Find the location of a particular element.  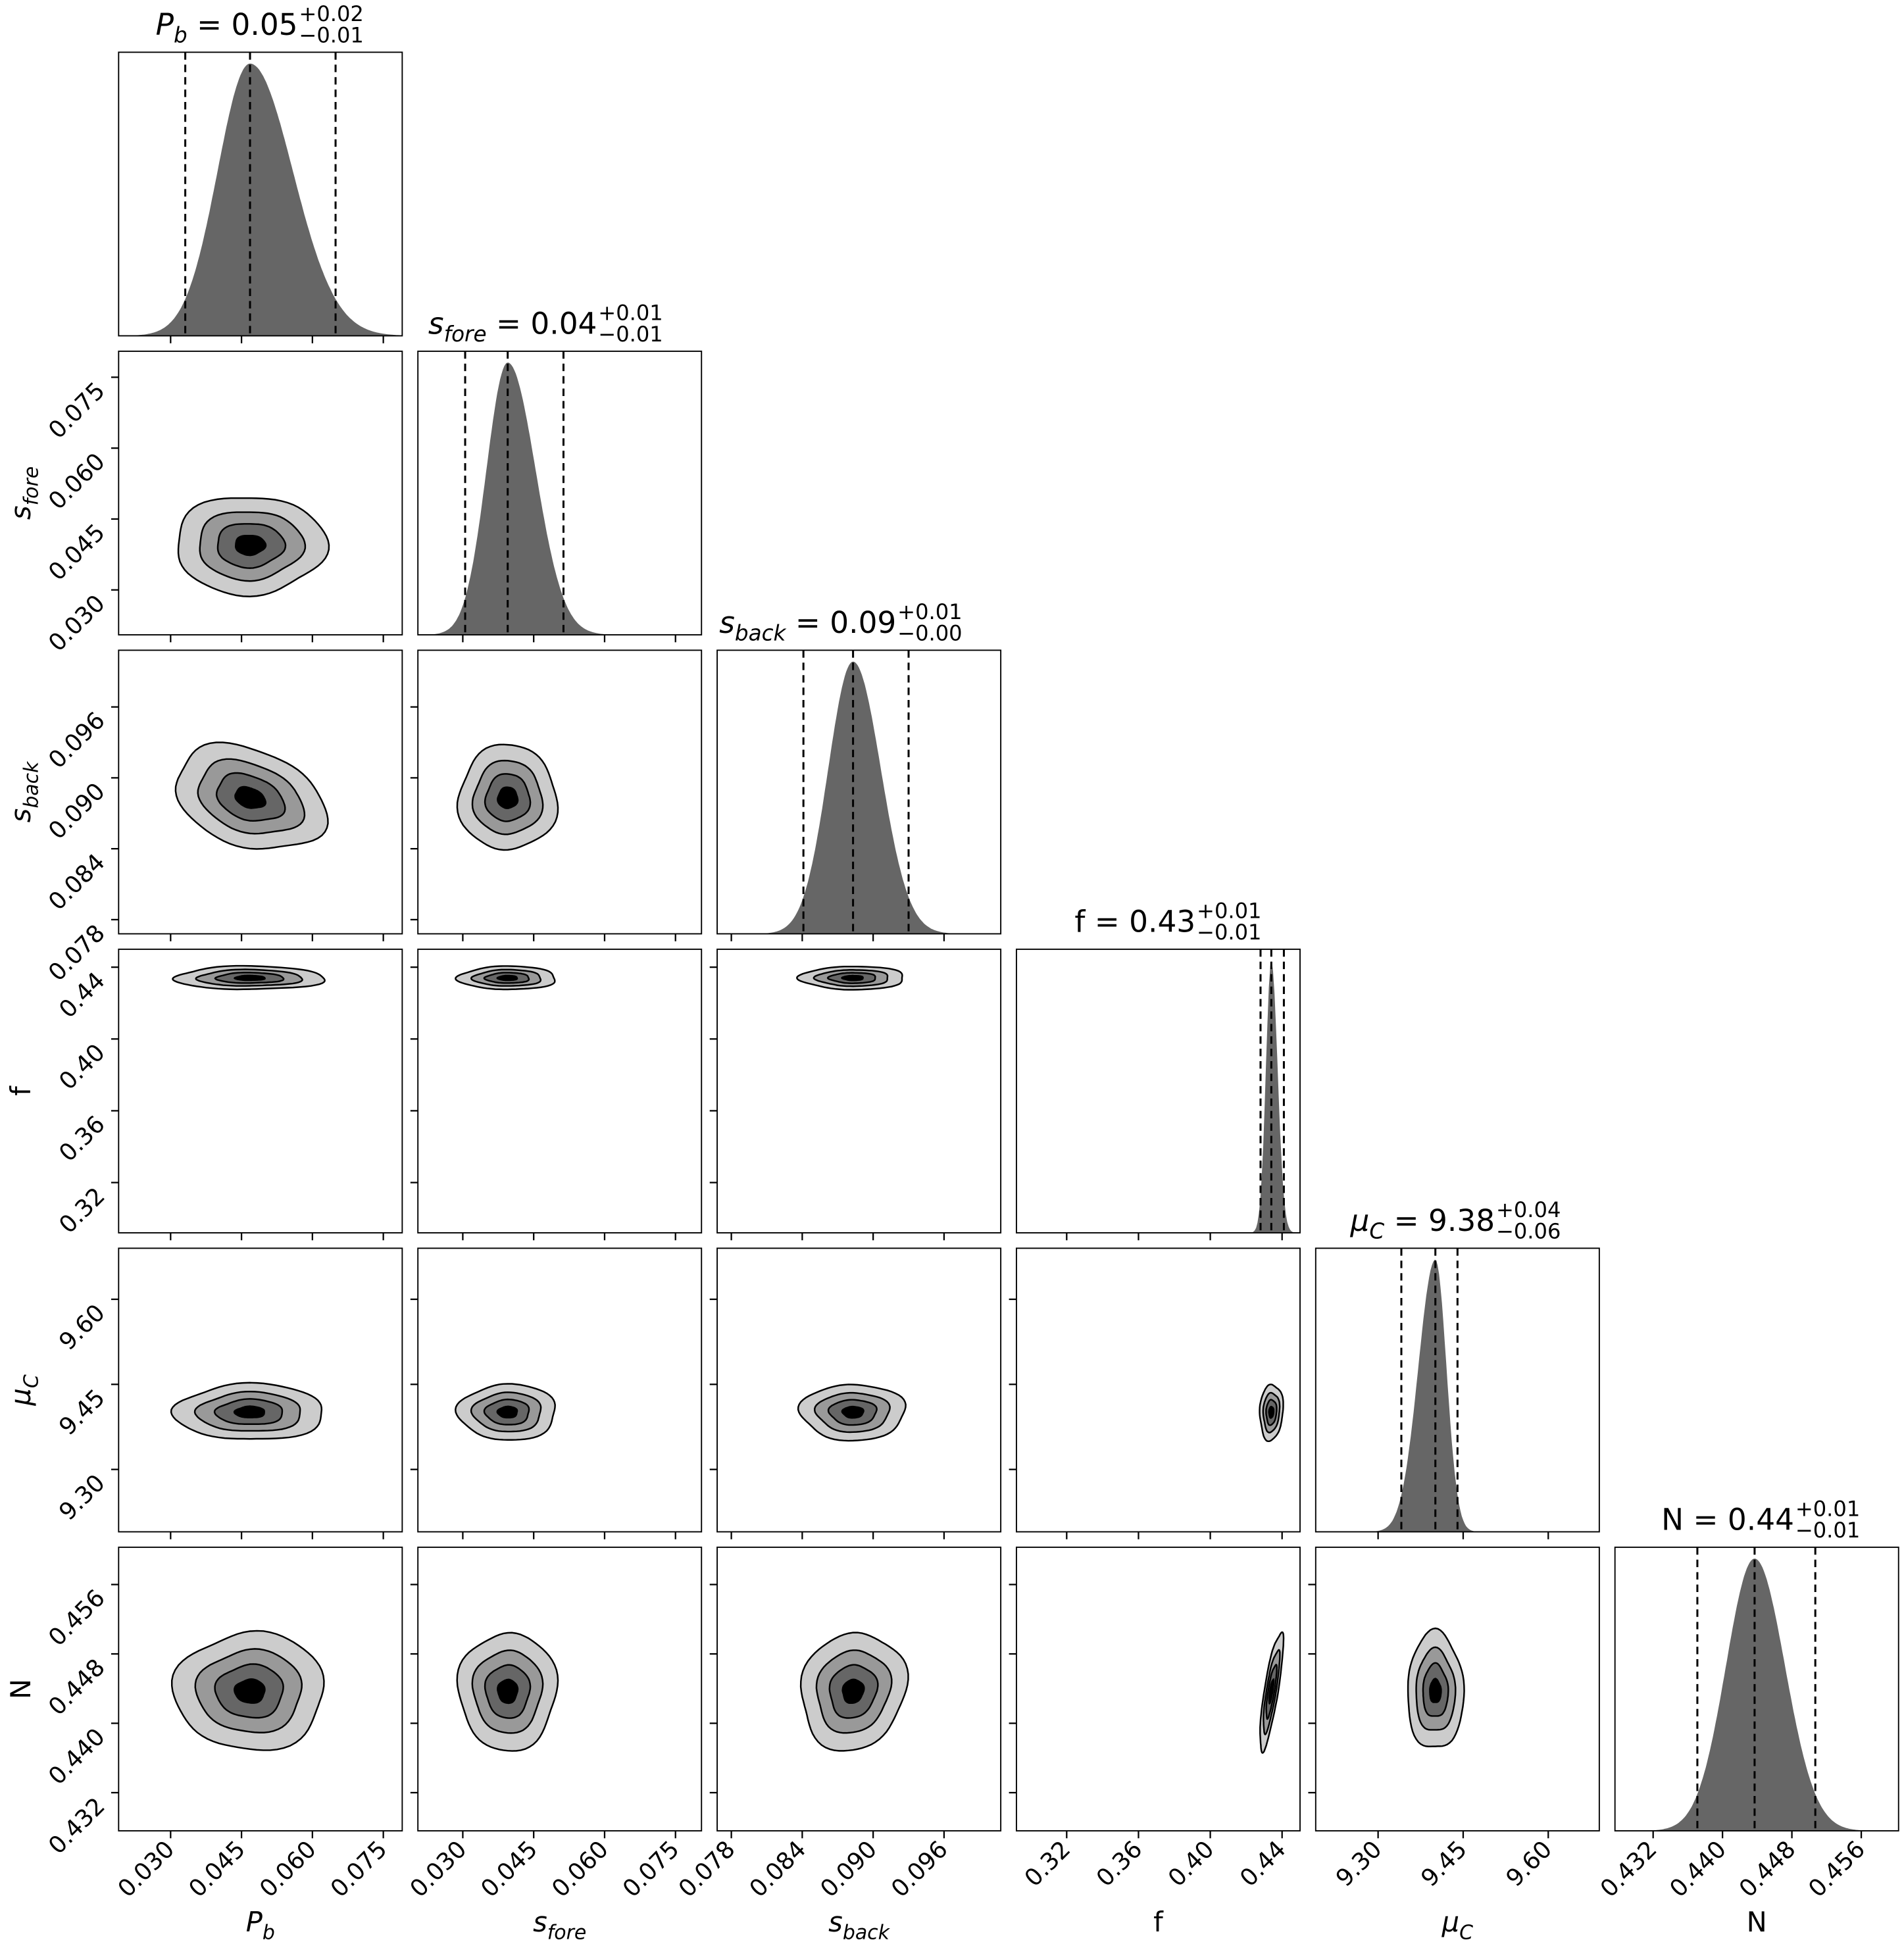

x-axis-label-N: N is located at coordinates (1757, 1922).